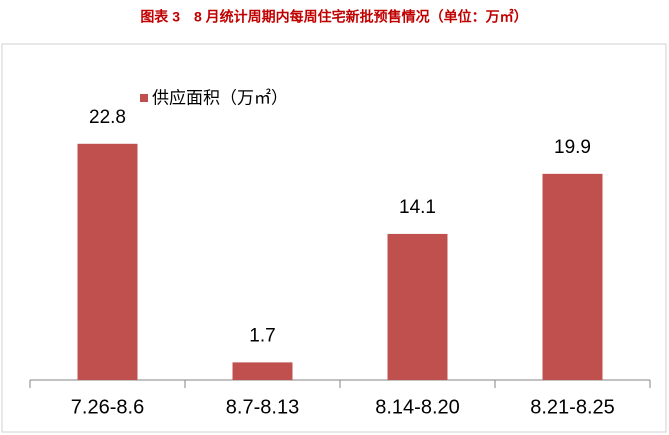  Describe the element at coordinates (262, 335) in the screenshot. I see `data-label: 1.7` at that location.